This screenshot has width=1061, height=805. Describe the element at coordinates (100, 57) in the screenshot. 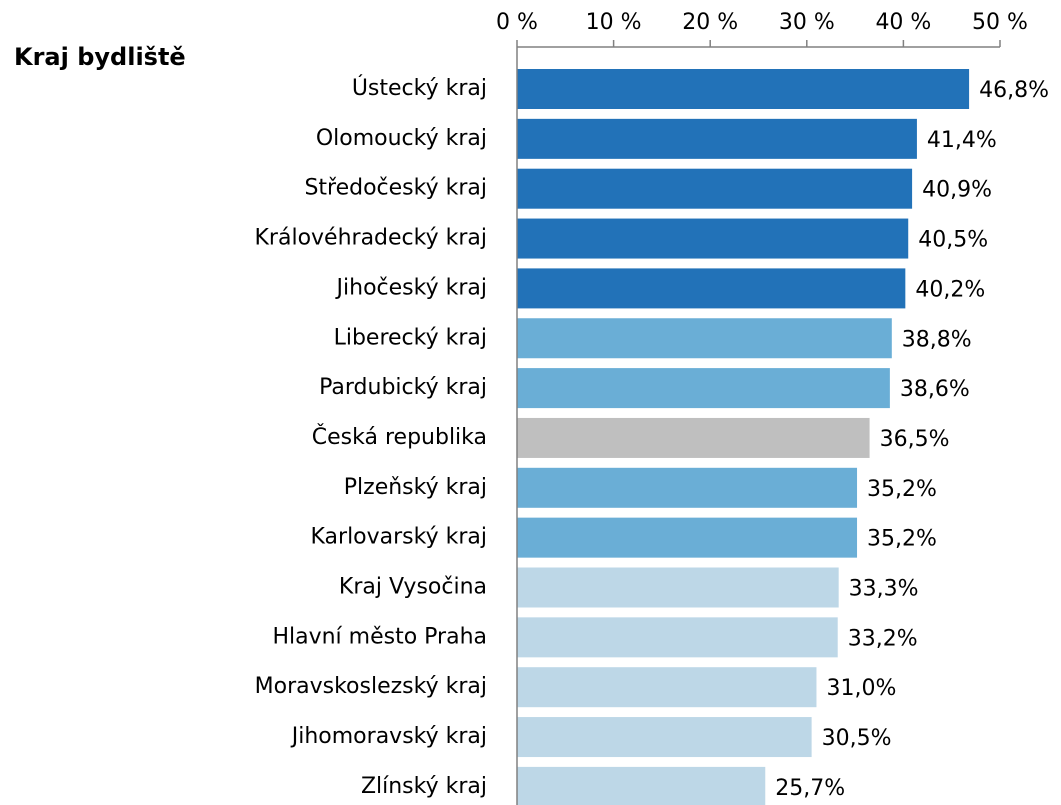

I see `chart-title: Kraj bydliště` at that location.